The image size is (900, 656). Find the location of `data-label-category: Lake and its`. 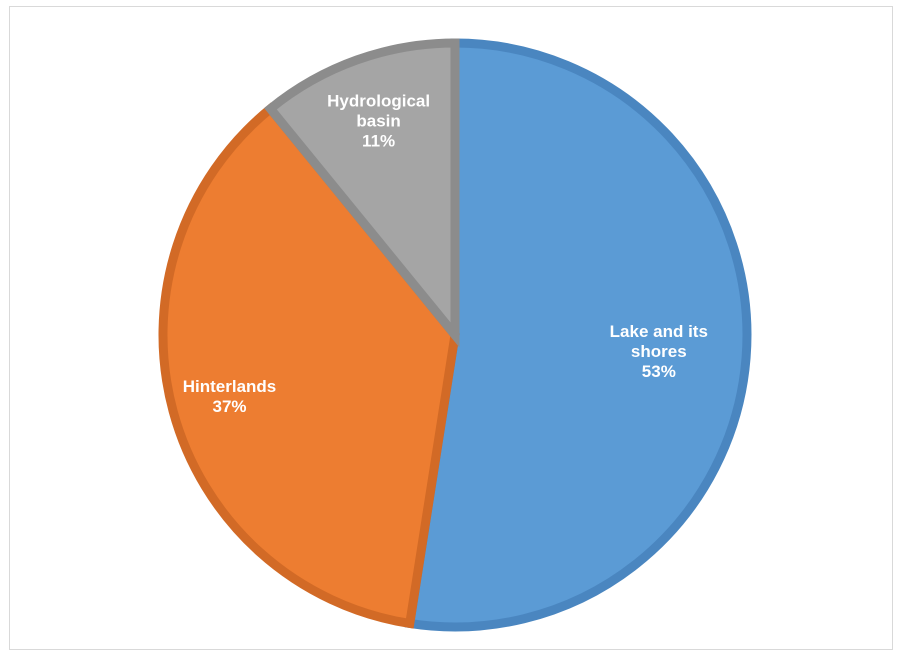

data-label-category: Lake and its is located at coordinates (659, 331).